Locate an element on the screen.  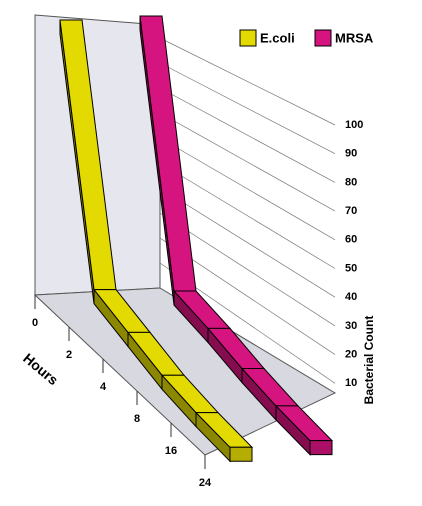
y-tick-label: 40 is located at coordinates (351, 297).